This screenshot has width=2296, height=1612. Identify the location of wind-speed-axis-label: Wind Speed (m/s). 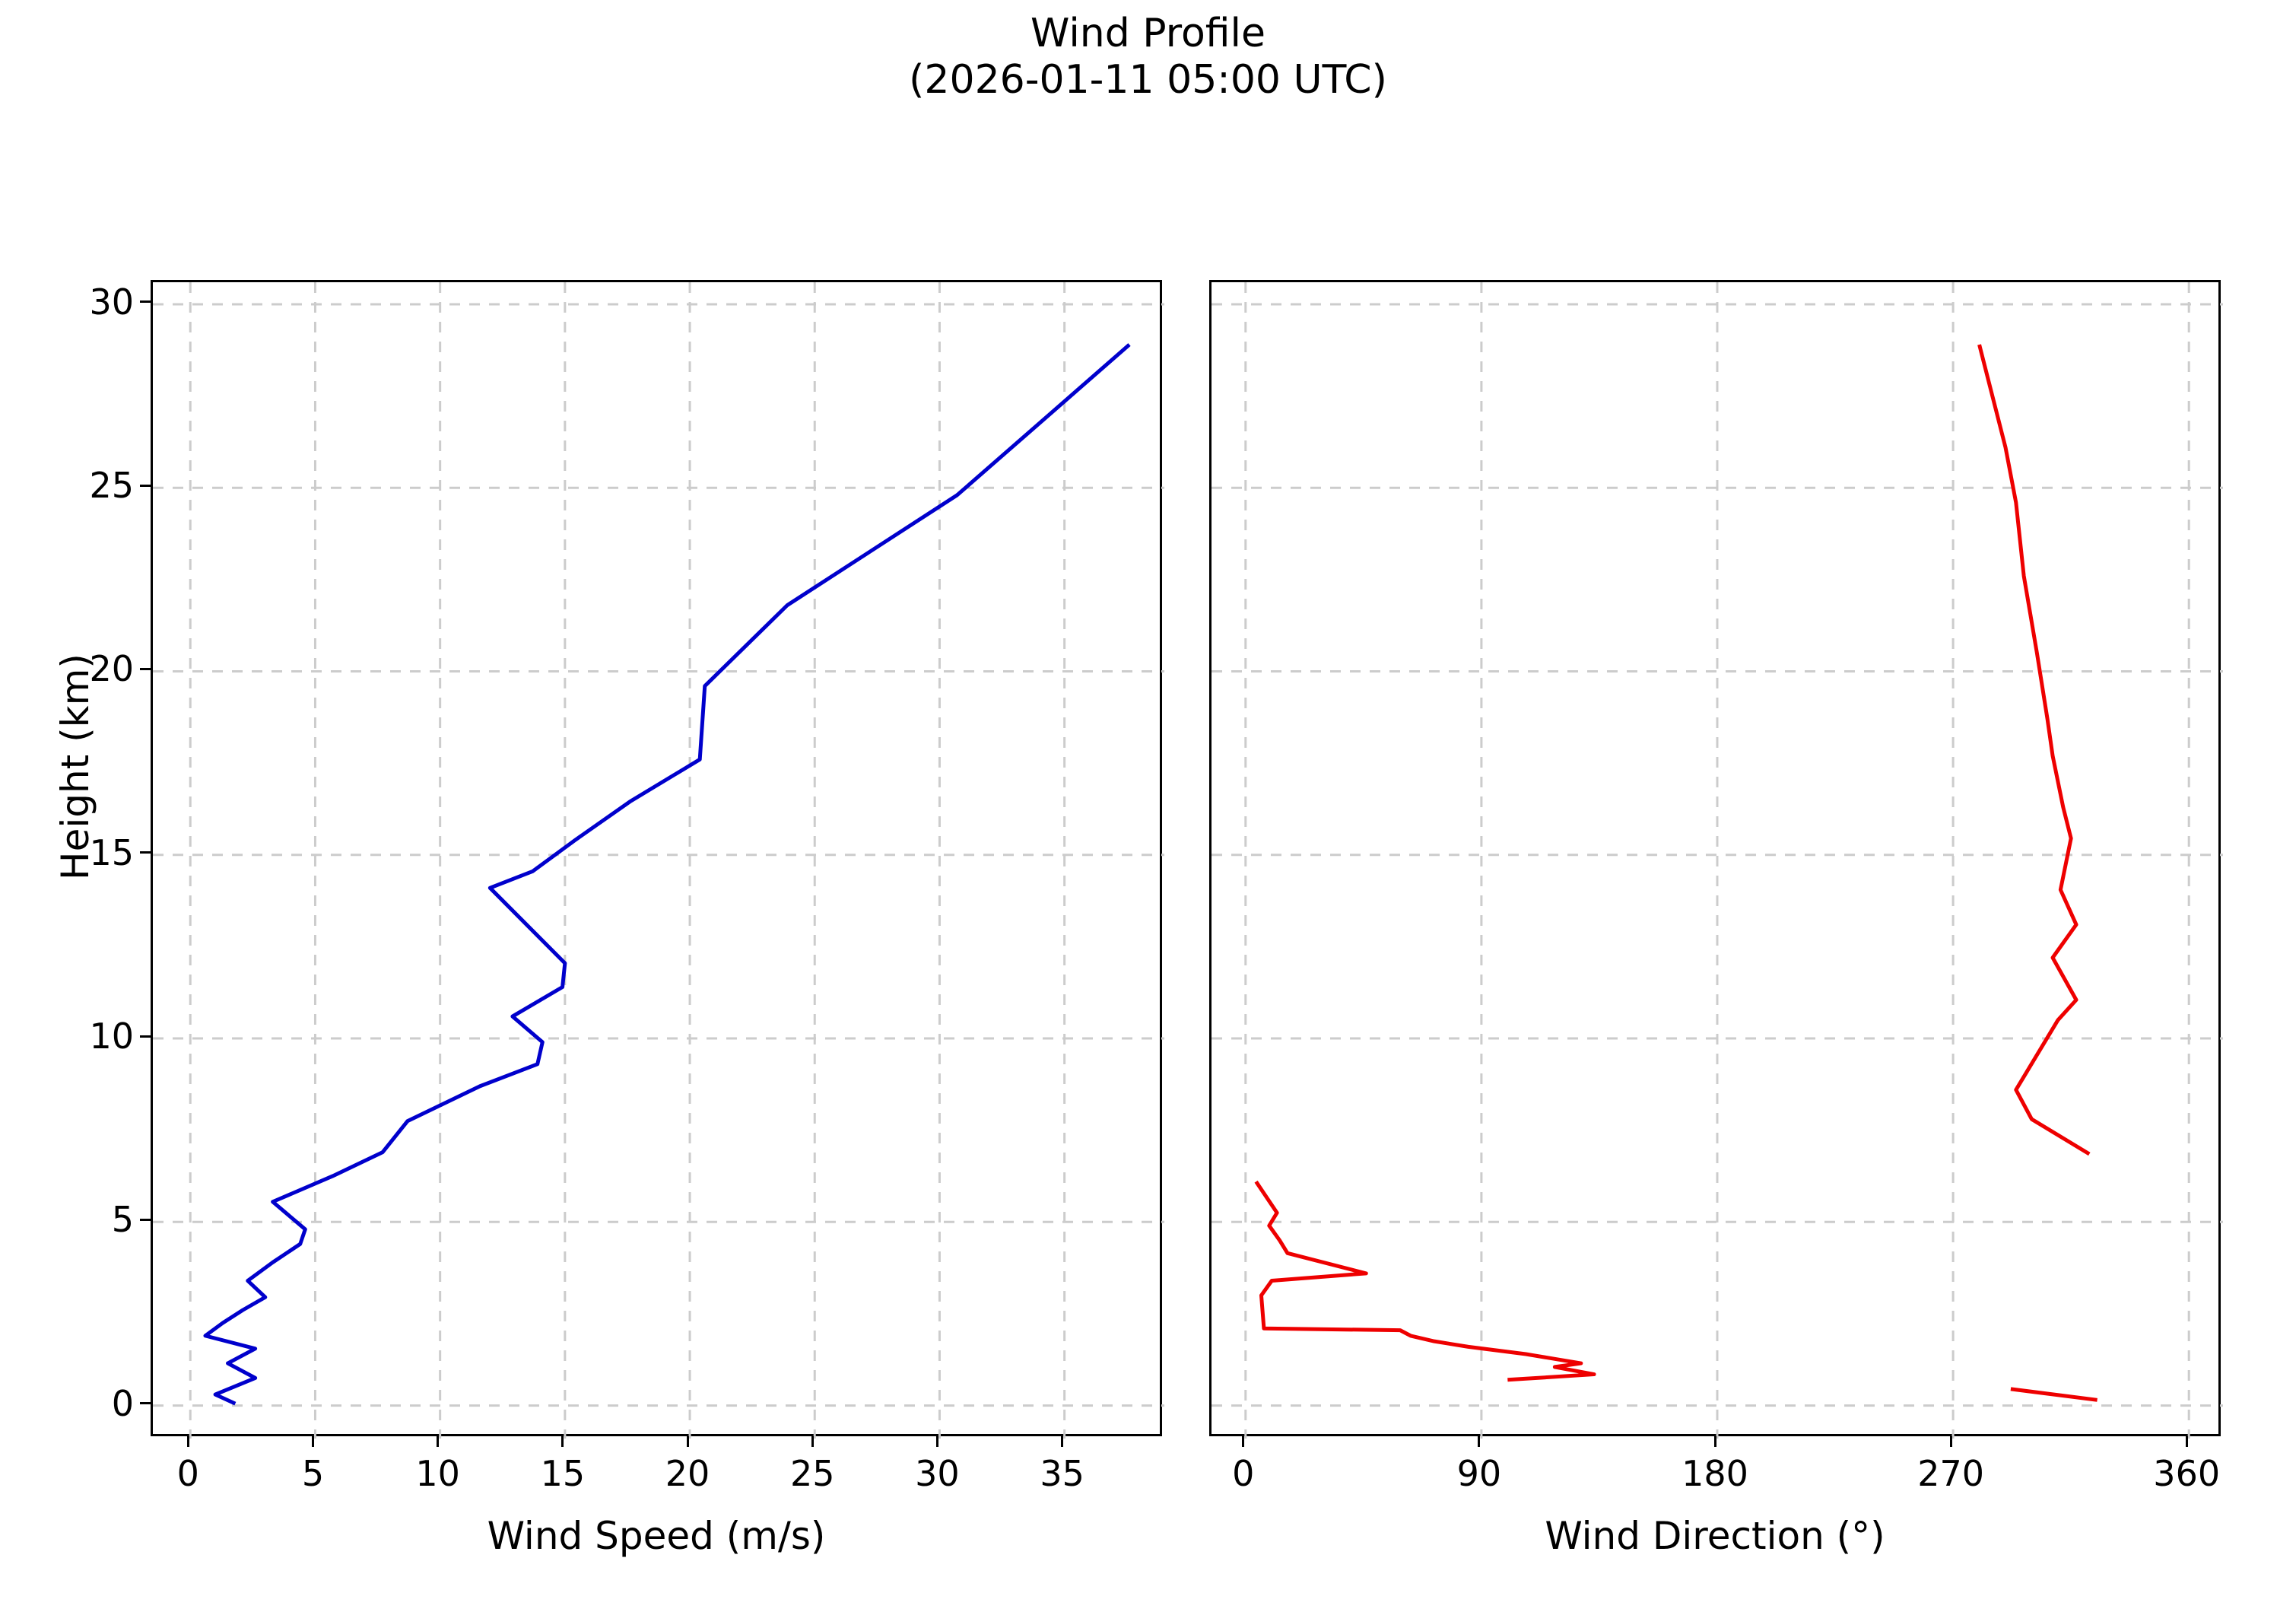
(656, 1536).